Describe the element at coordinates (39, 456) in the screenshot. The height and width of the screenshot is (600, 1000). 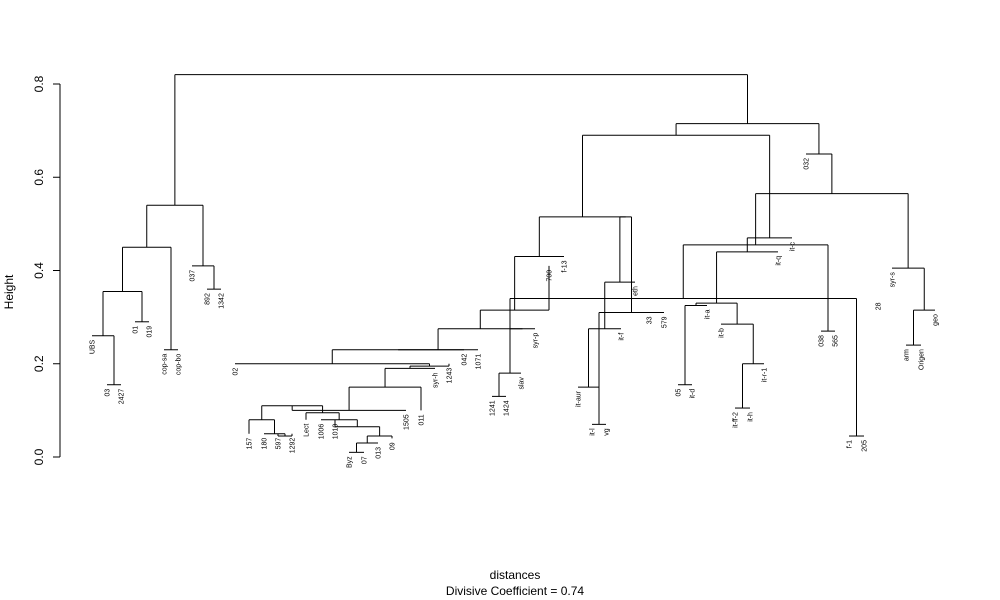
I see `y-tick-label: 0.0` at that location.